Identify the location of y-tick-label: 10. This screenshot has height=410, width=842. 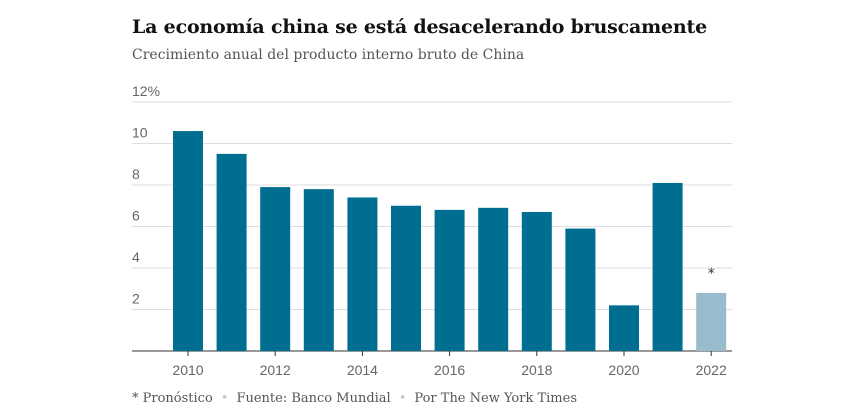
(140, 133).